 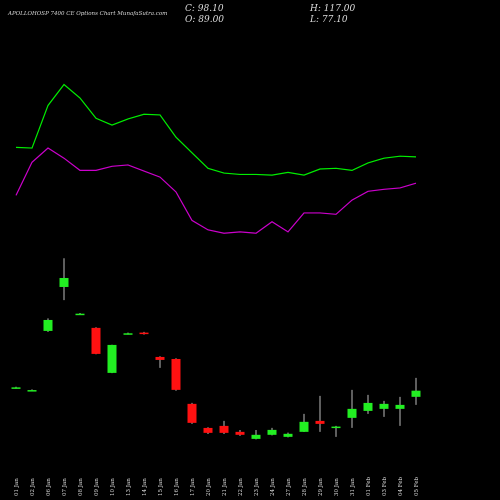 I want to click on x-tick-label: 23 Jan, so click(x=257, y=487).